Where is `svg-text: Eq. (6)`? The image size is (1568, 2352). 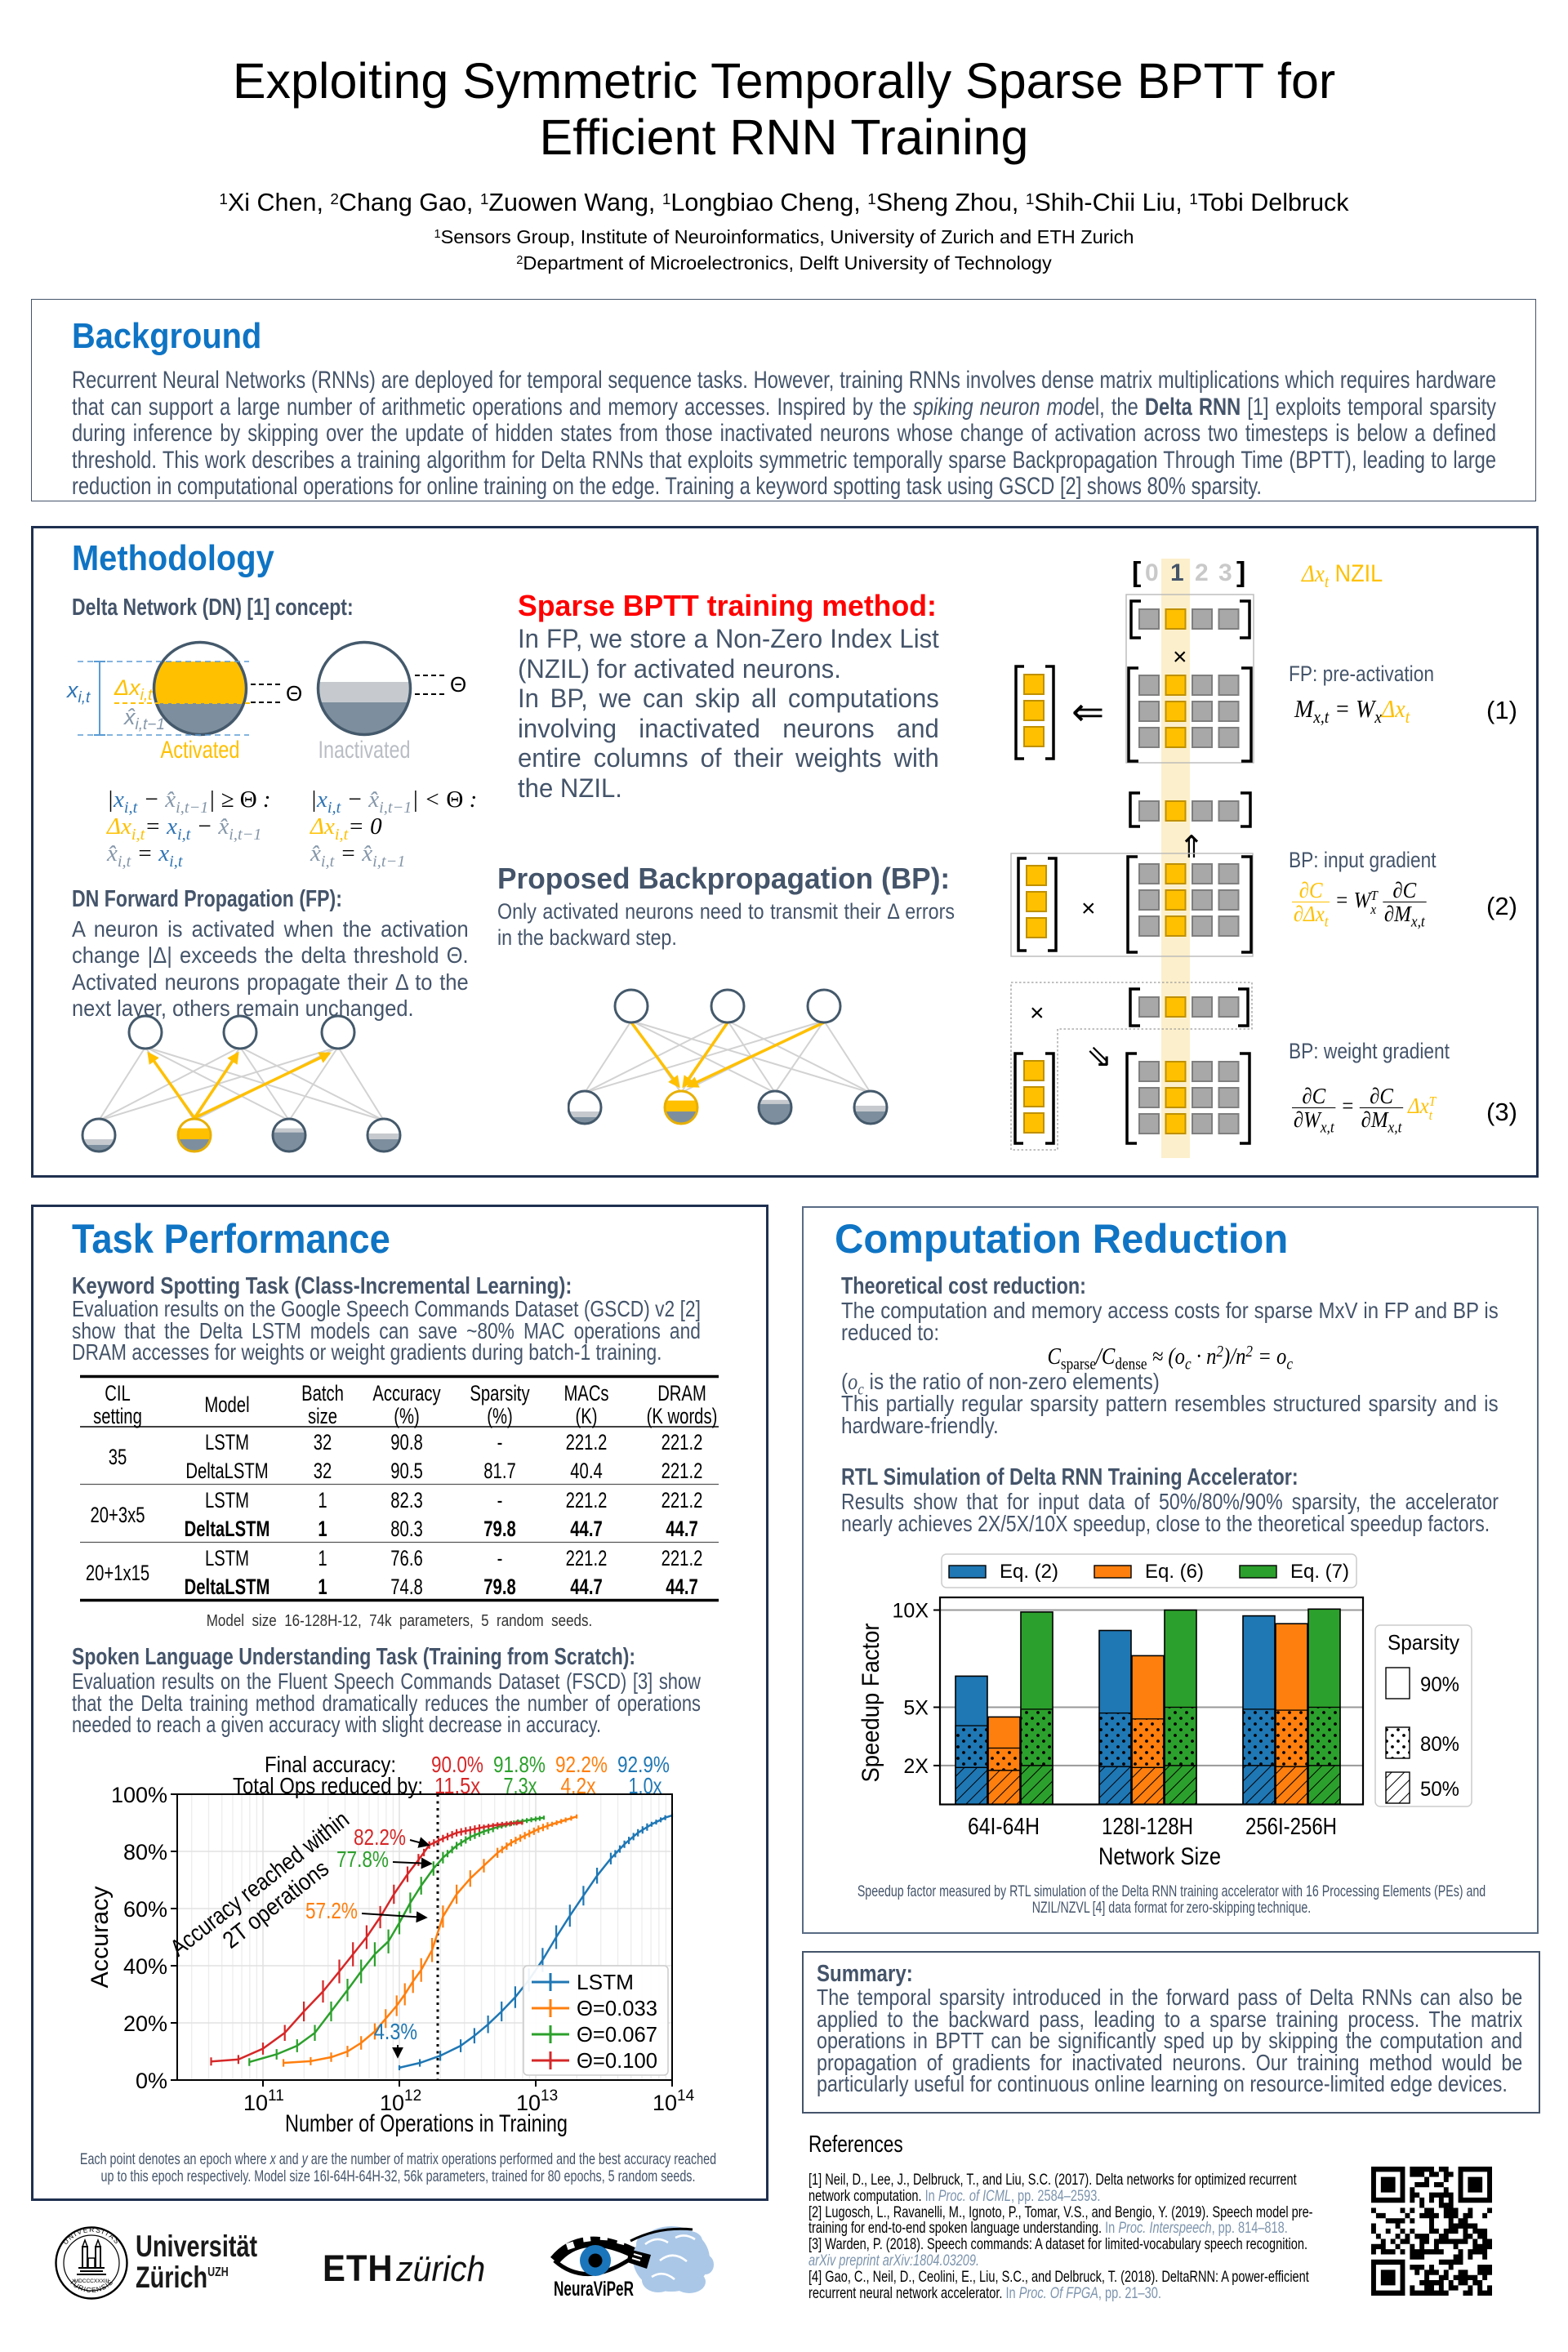 svg-text: Eq. (6) is located at coordinates (1174, 1572).